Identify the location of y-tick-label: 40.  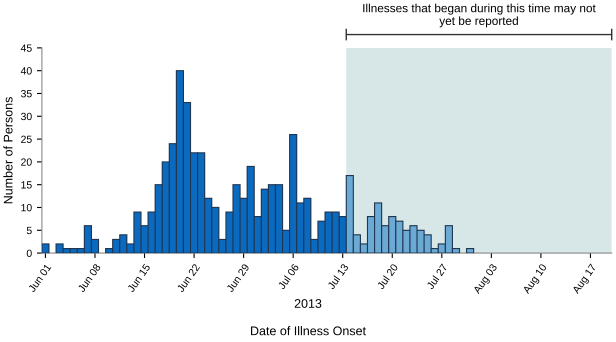
(26, 71).